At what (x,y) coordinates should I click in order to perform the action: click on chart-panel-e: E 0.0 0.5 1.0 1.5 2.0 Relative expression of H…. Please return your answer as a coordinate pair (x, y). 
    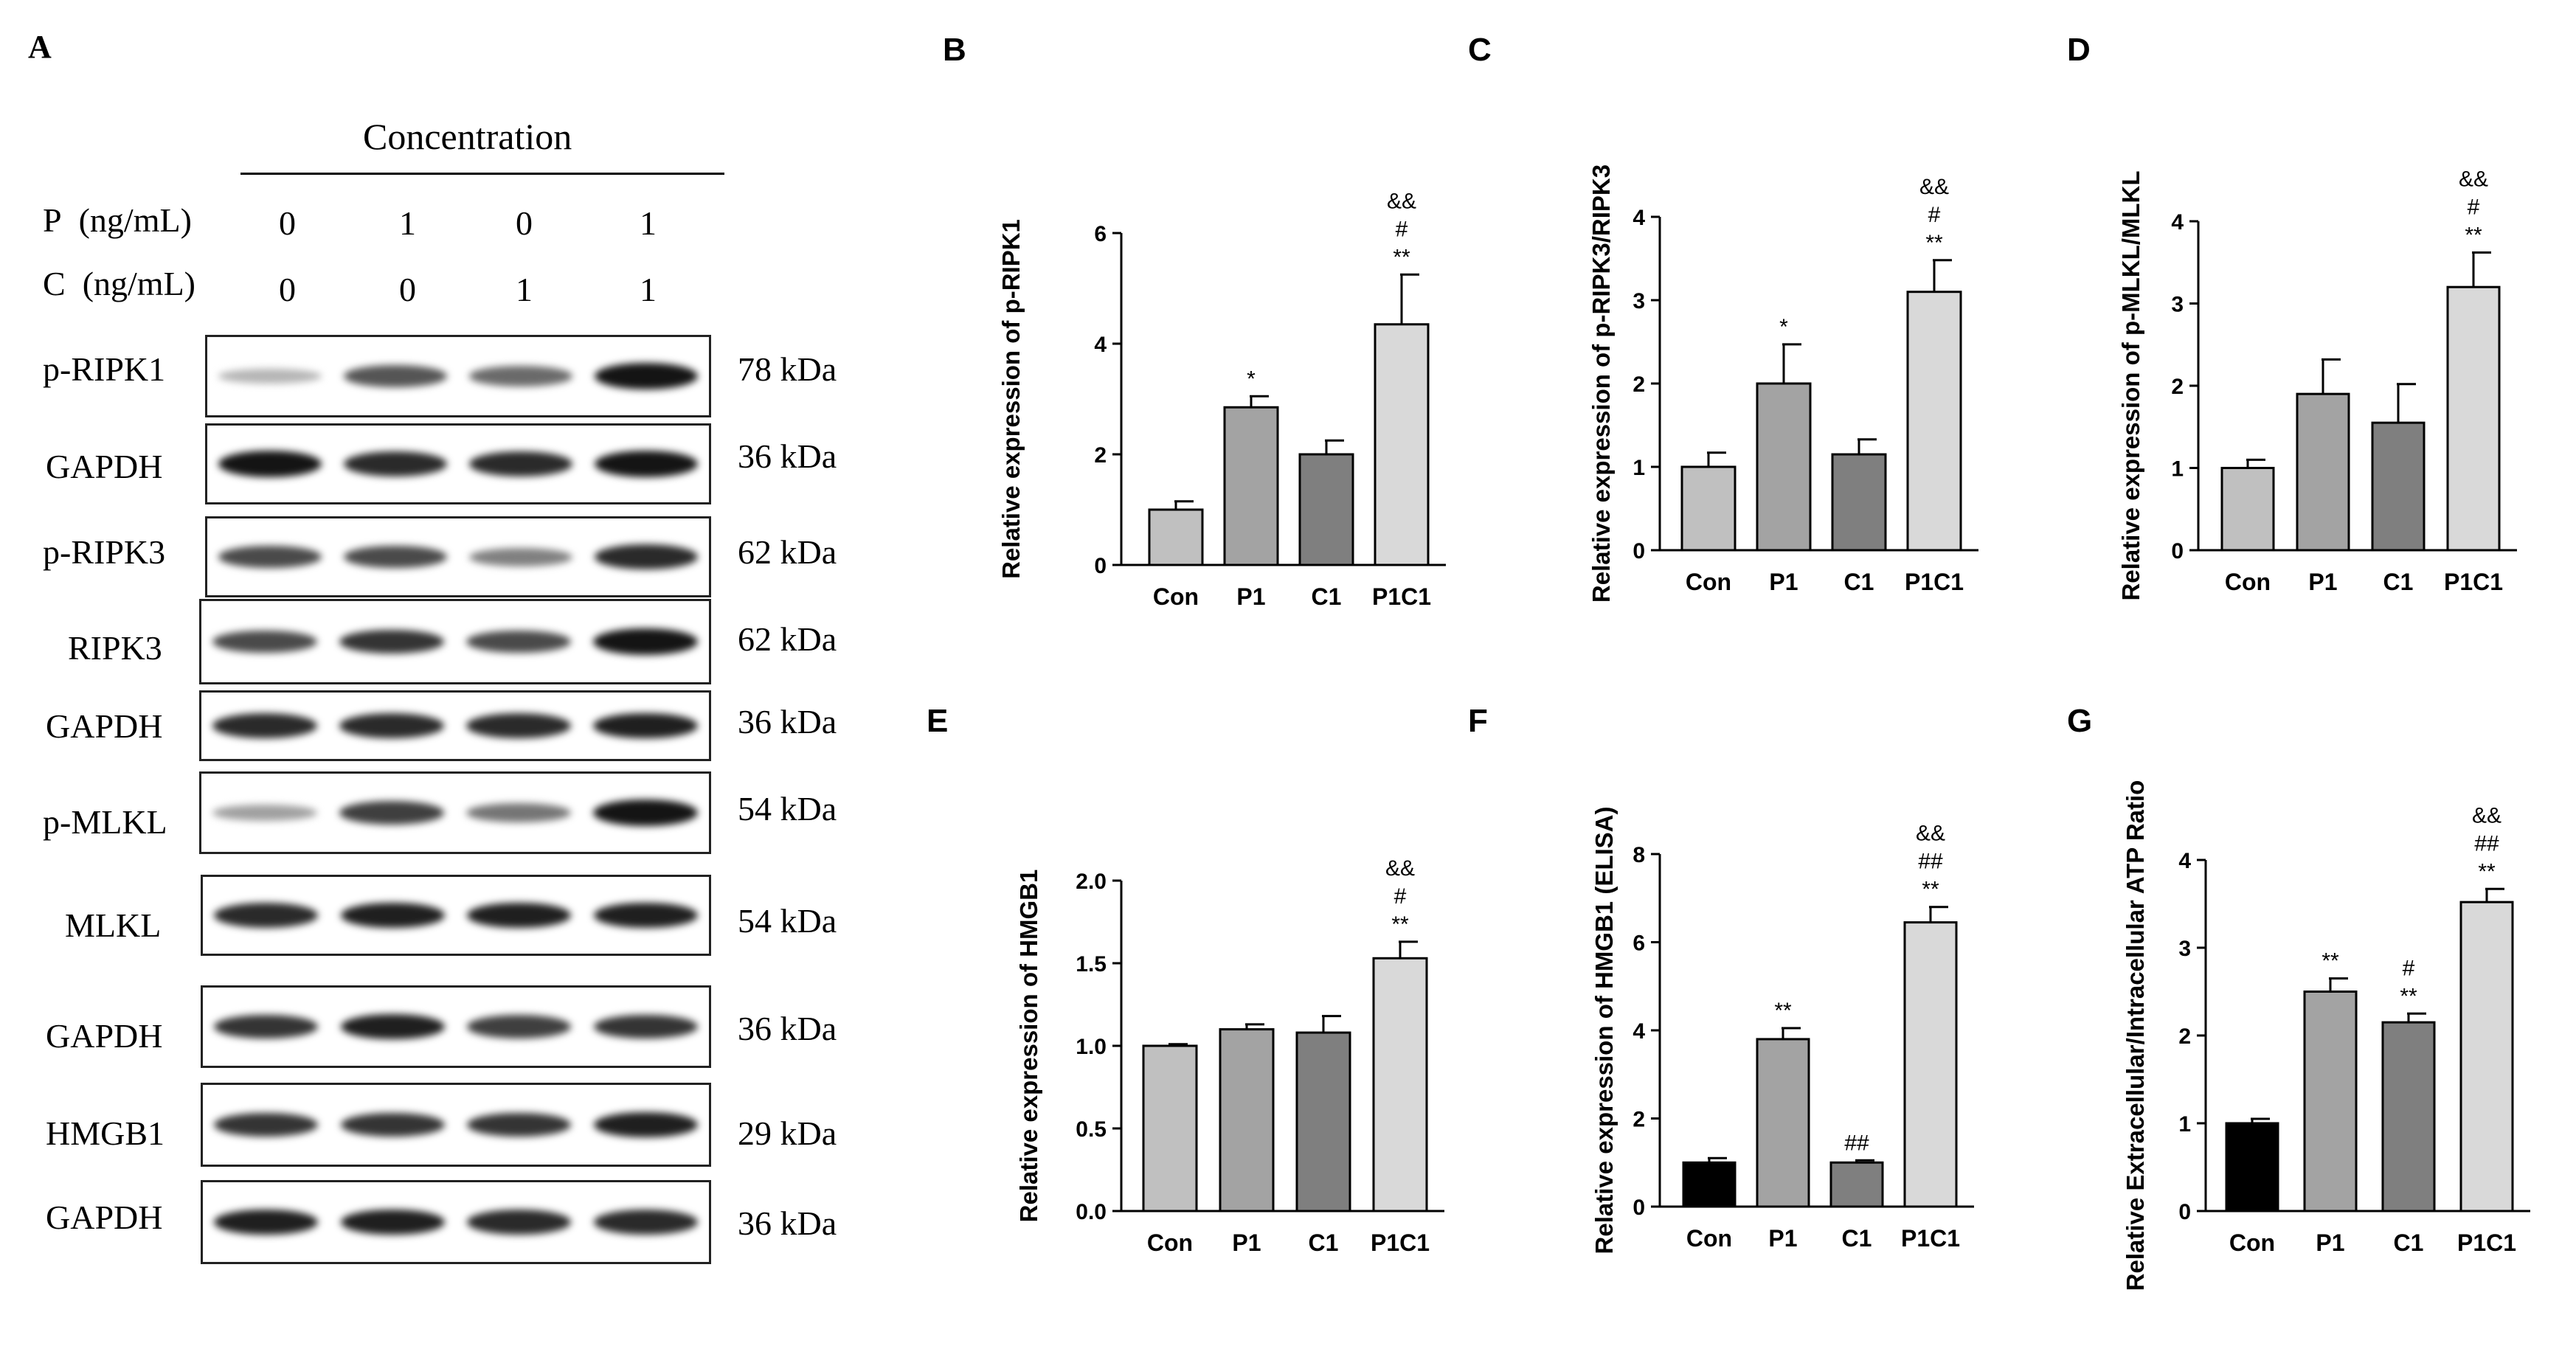
    Looking at the image, I should click on (1186, 980).